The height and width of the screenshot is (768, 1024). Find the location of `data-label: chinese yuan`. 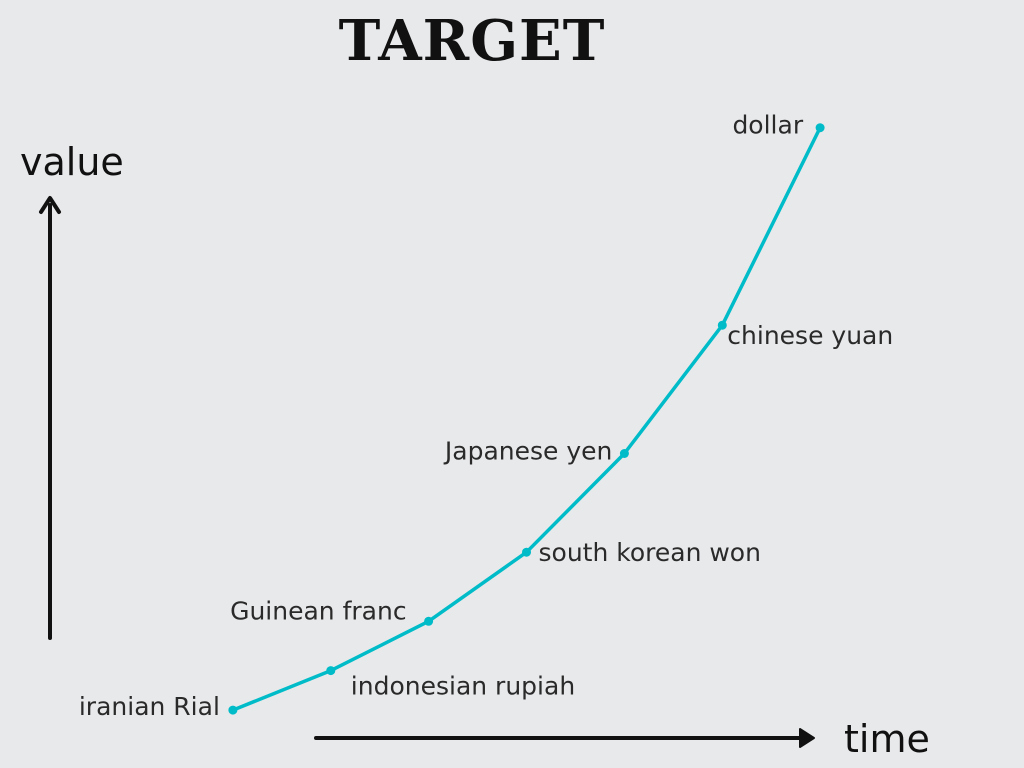

data-label: chinese yuan is located at coordinates (810, 335).